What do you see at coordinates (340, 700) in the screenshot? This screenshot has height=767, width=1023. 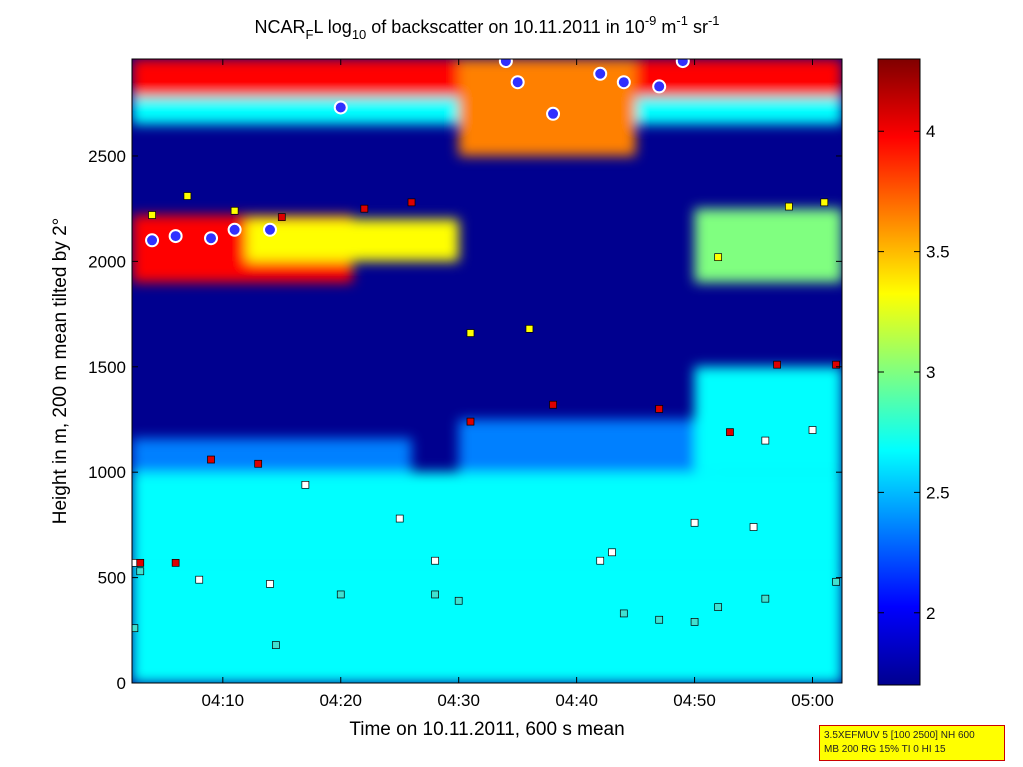 I see `x-tick-label-1: 04:20` at bounding box center [340, 700].